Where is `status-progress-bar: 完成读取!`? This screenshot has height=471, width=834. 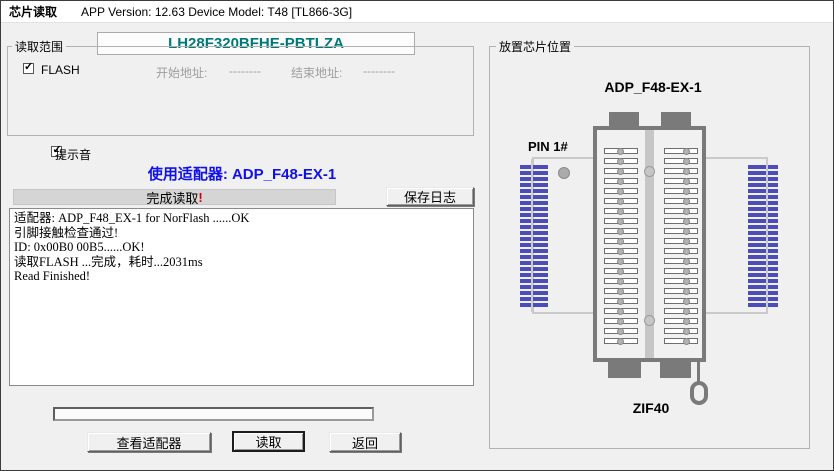 status-progress-bar: 完成读取! is located at coordinates (174, 197).